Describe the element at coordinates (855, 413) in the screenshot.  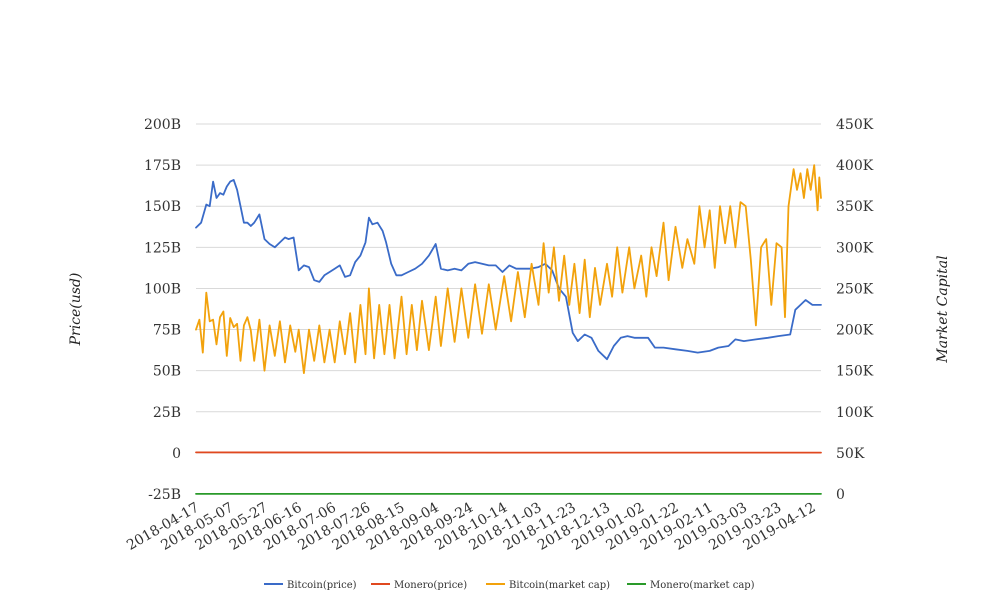
I see `right-tick-label: 100K` at that location.